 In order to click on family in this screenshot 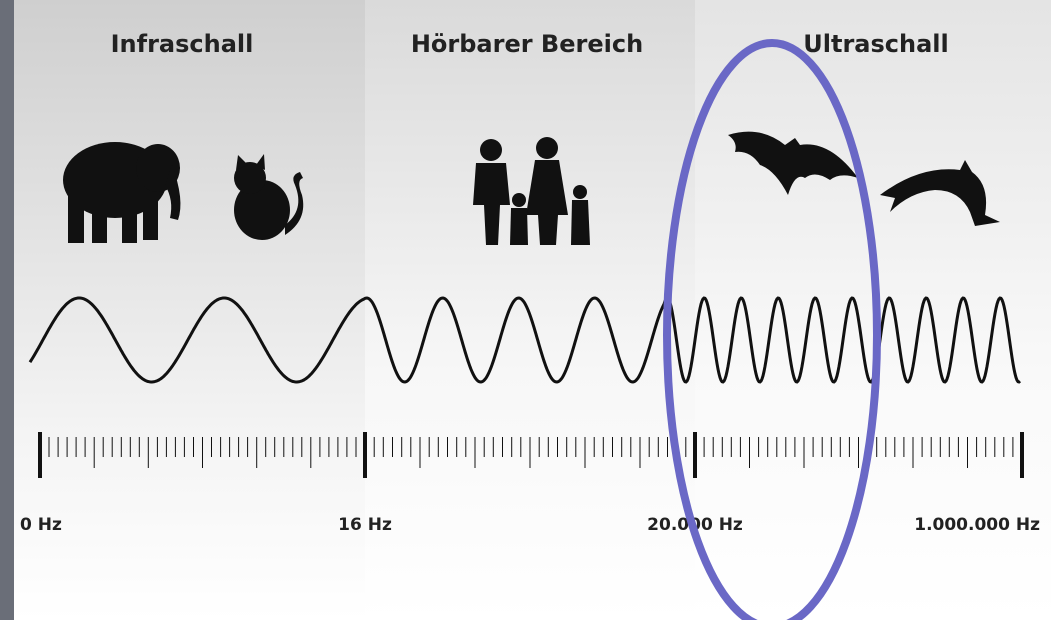, I will do `click(531, 191)`.